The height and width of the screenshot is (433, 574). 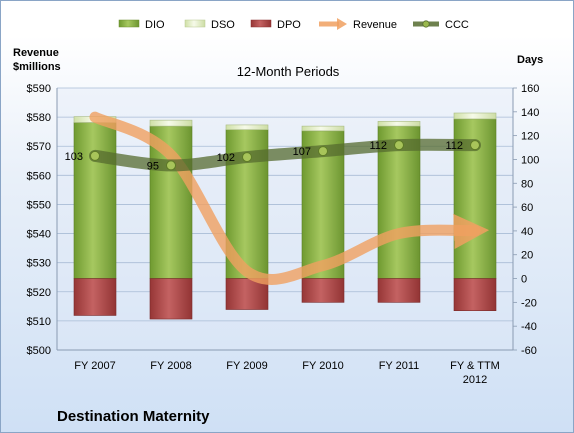 I want to click on category-label: FY 2010, so click(x=322, y=366).